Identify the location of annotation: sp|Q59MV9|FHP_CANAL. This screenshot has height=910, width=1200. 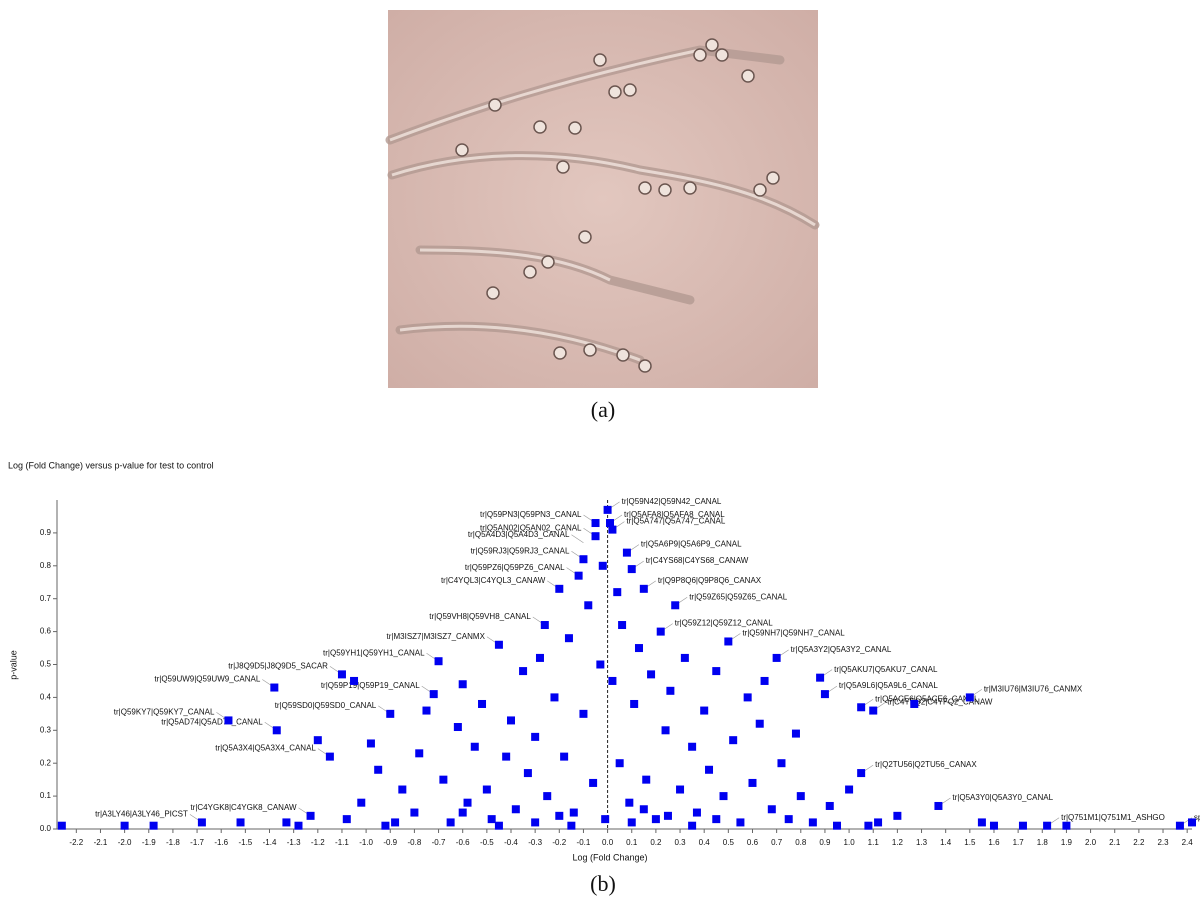
(1197, 817).